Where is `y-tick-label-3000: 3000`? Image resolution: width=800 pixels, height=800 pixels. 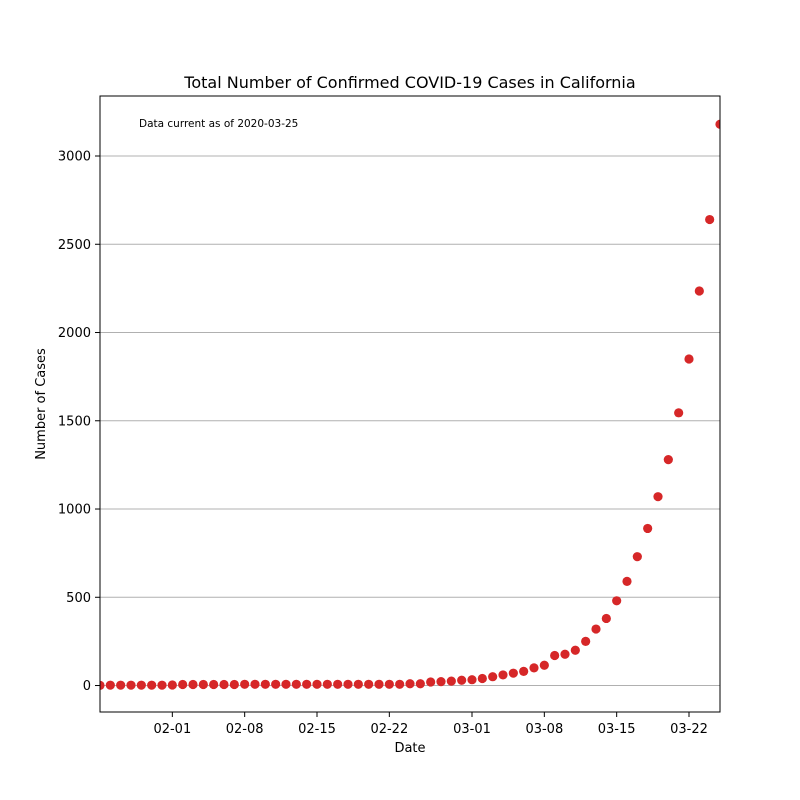
y-tick-label-3000: 3000 is located at coordinates (74, 157).